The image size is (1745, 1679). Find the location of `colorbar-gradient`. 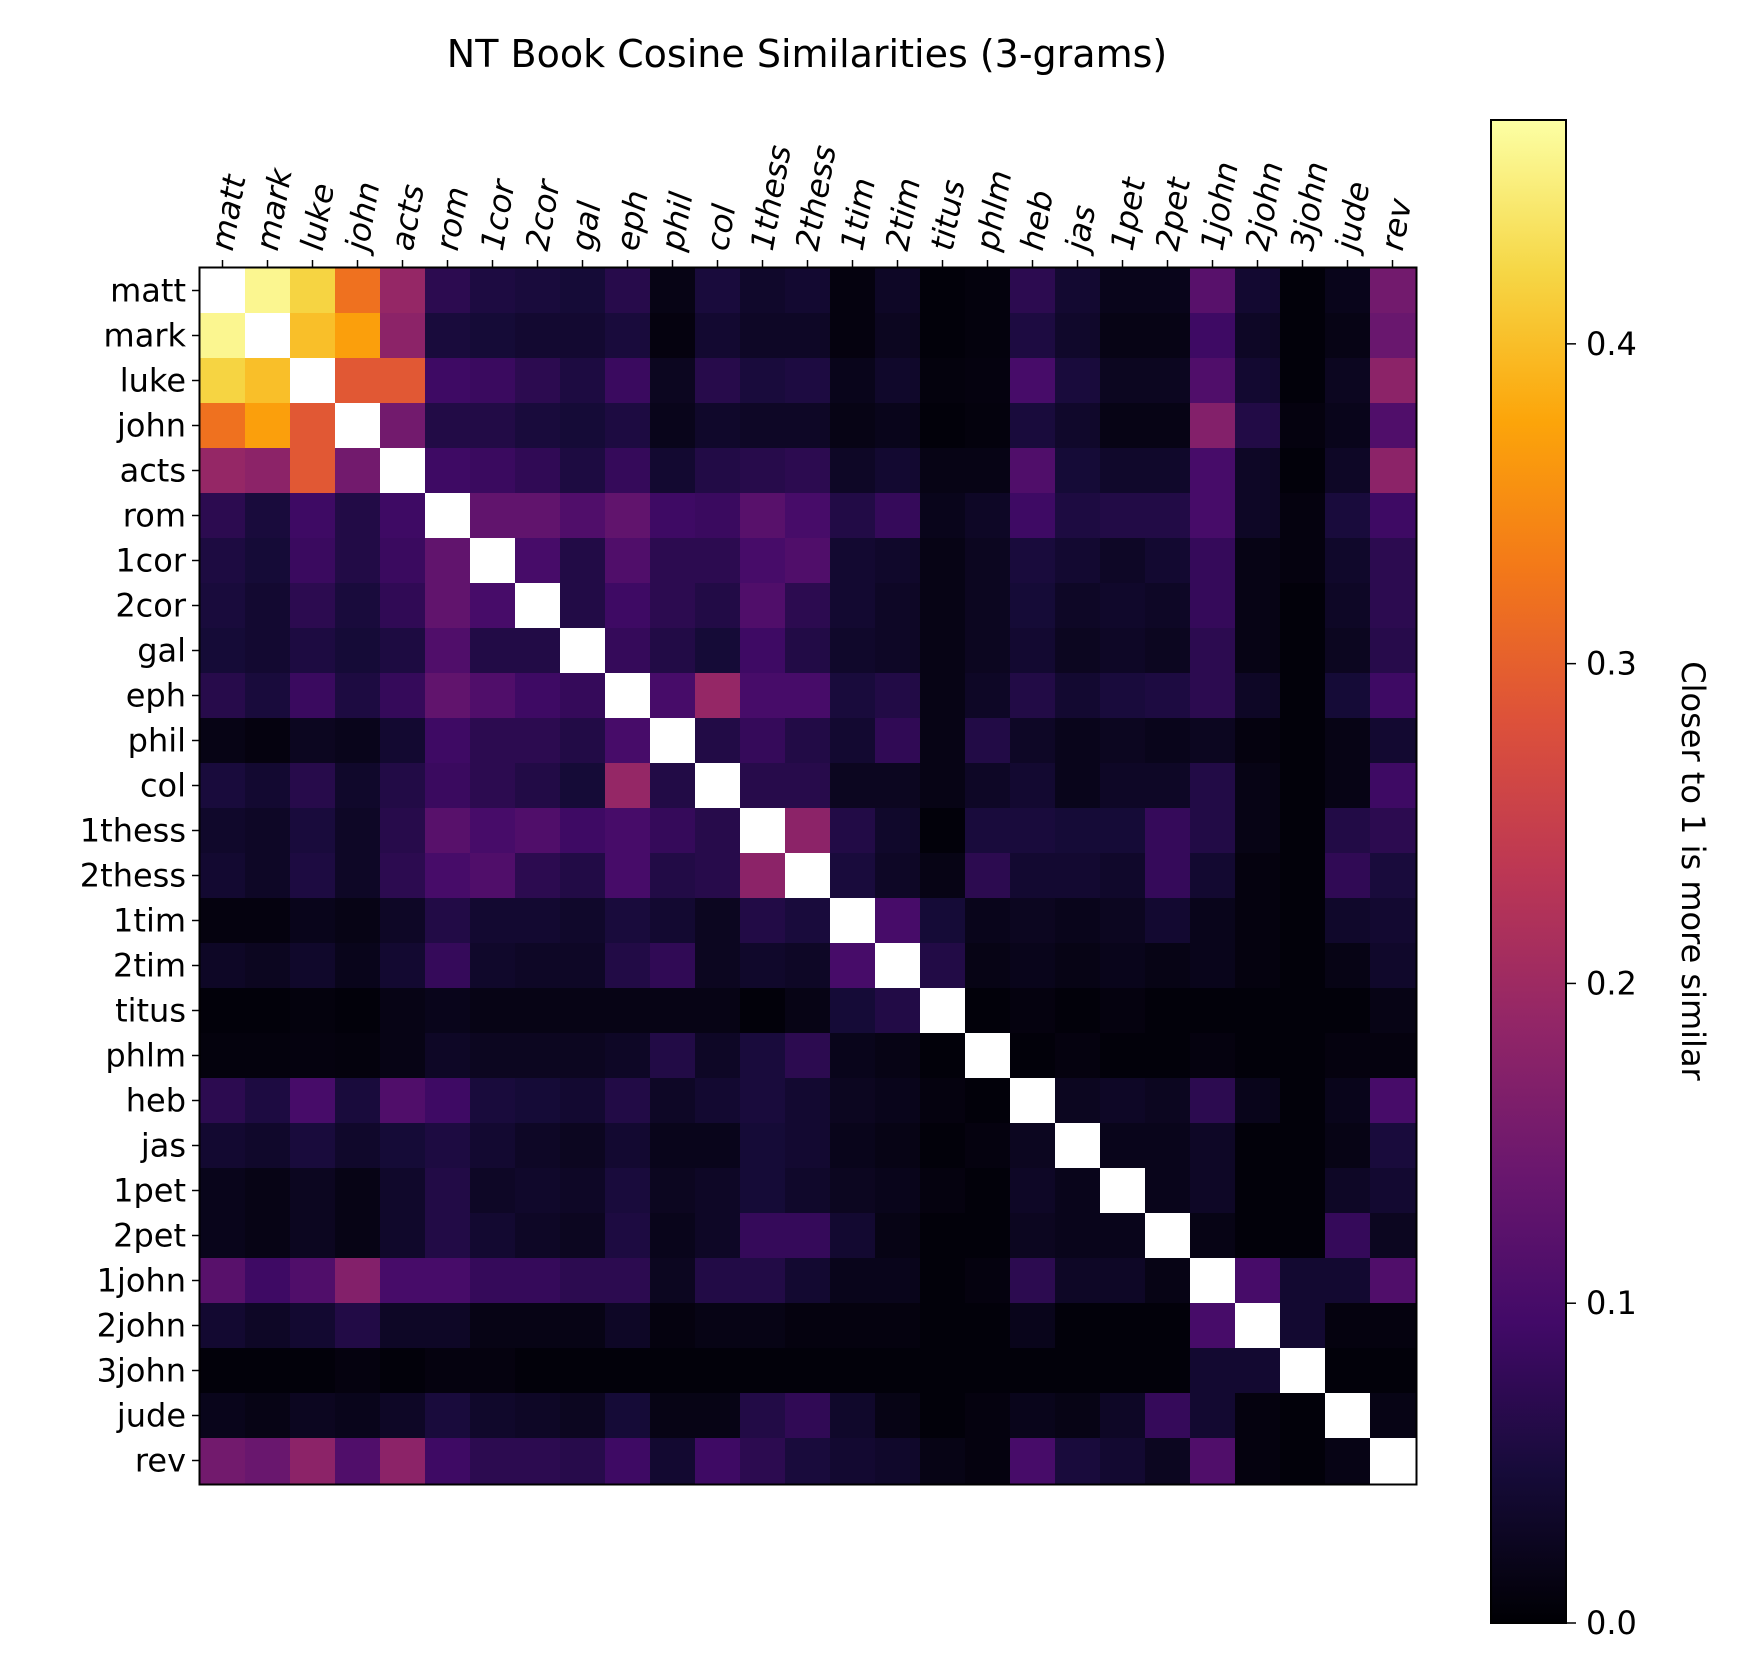

colorbar-gradient is located at coordinates (1528, 871).